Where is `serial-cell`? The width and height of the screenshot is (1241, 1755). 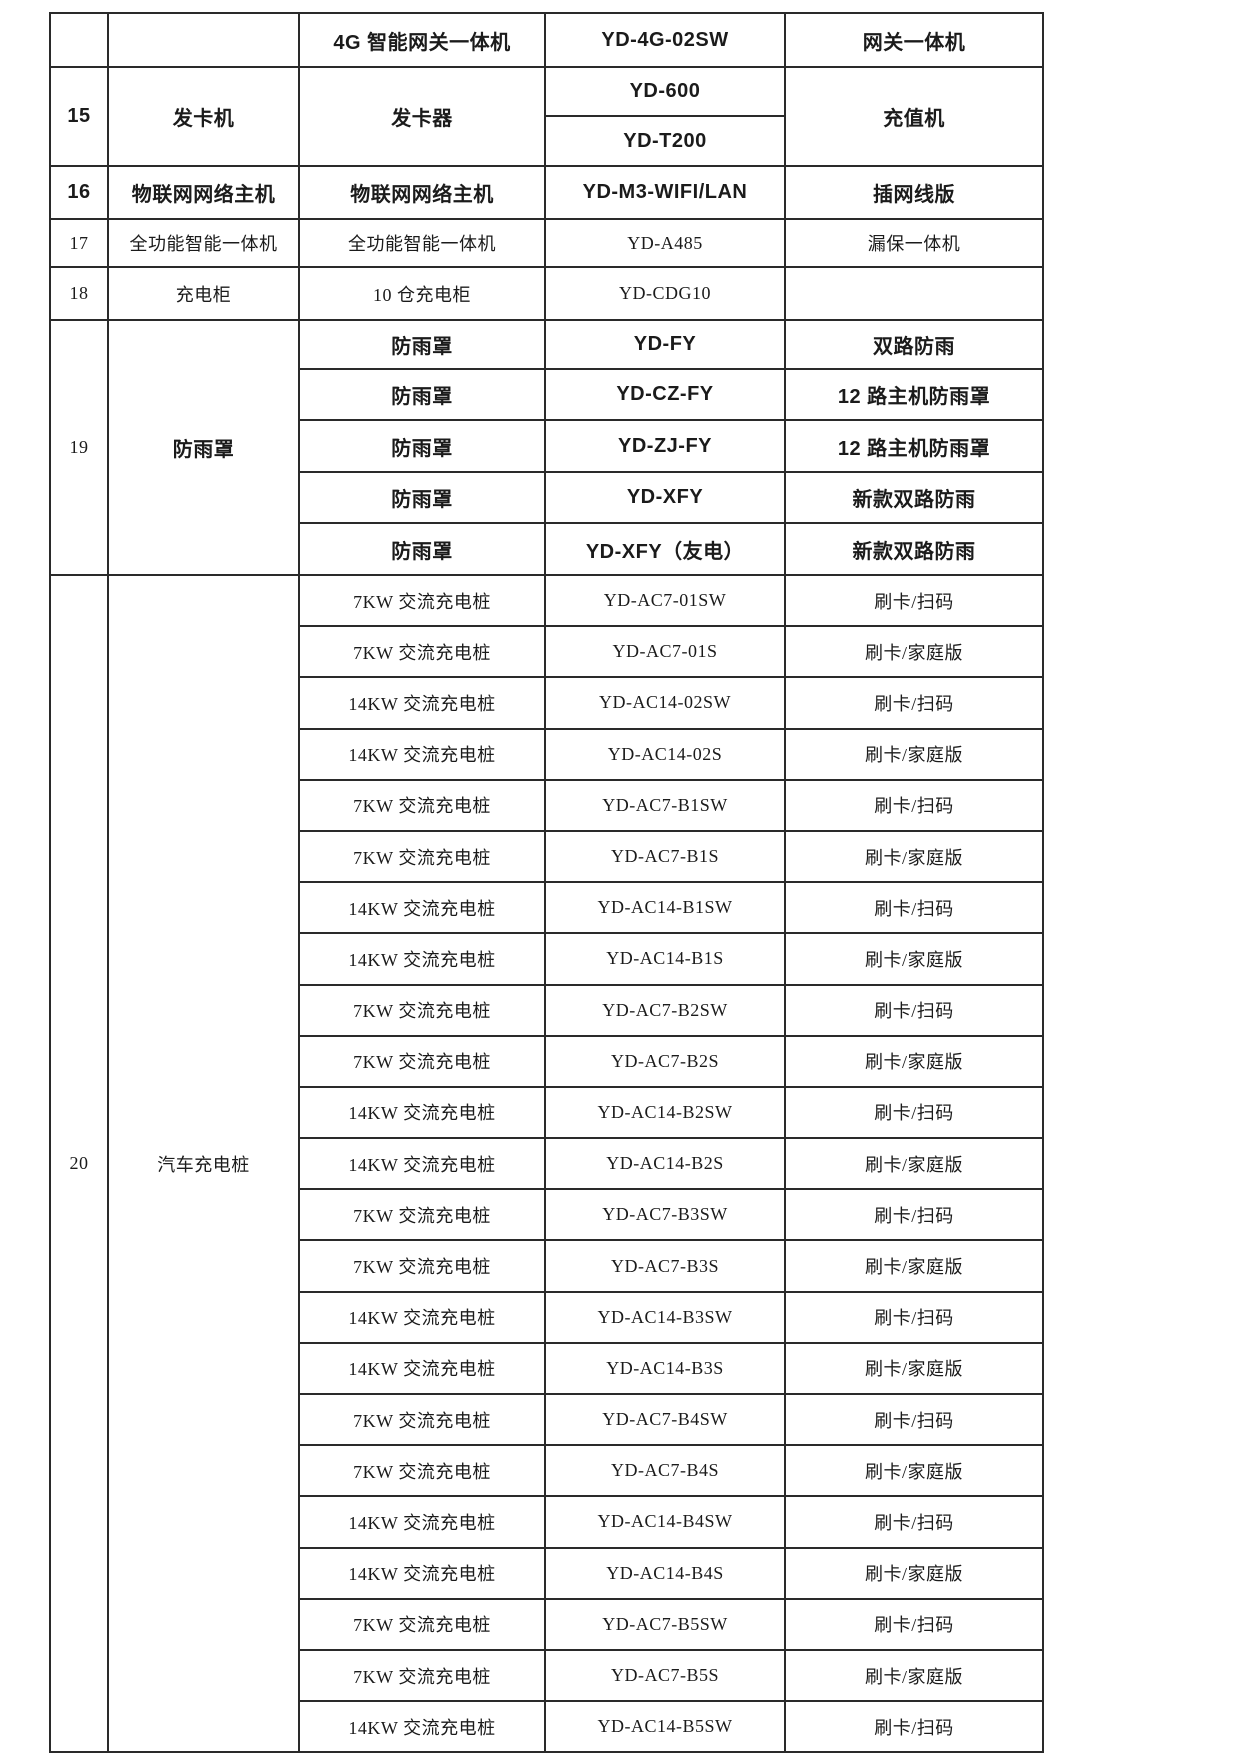 serial-cell is located at coordinates (79, 40).